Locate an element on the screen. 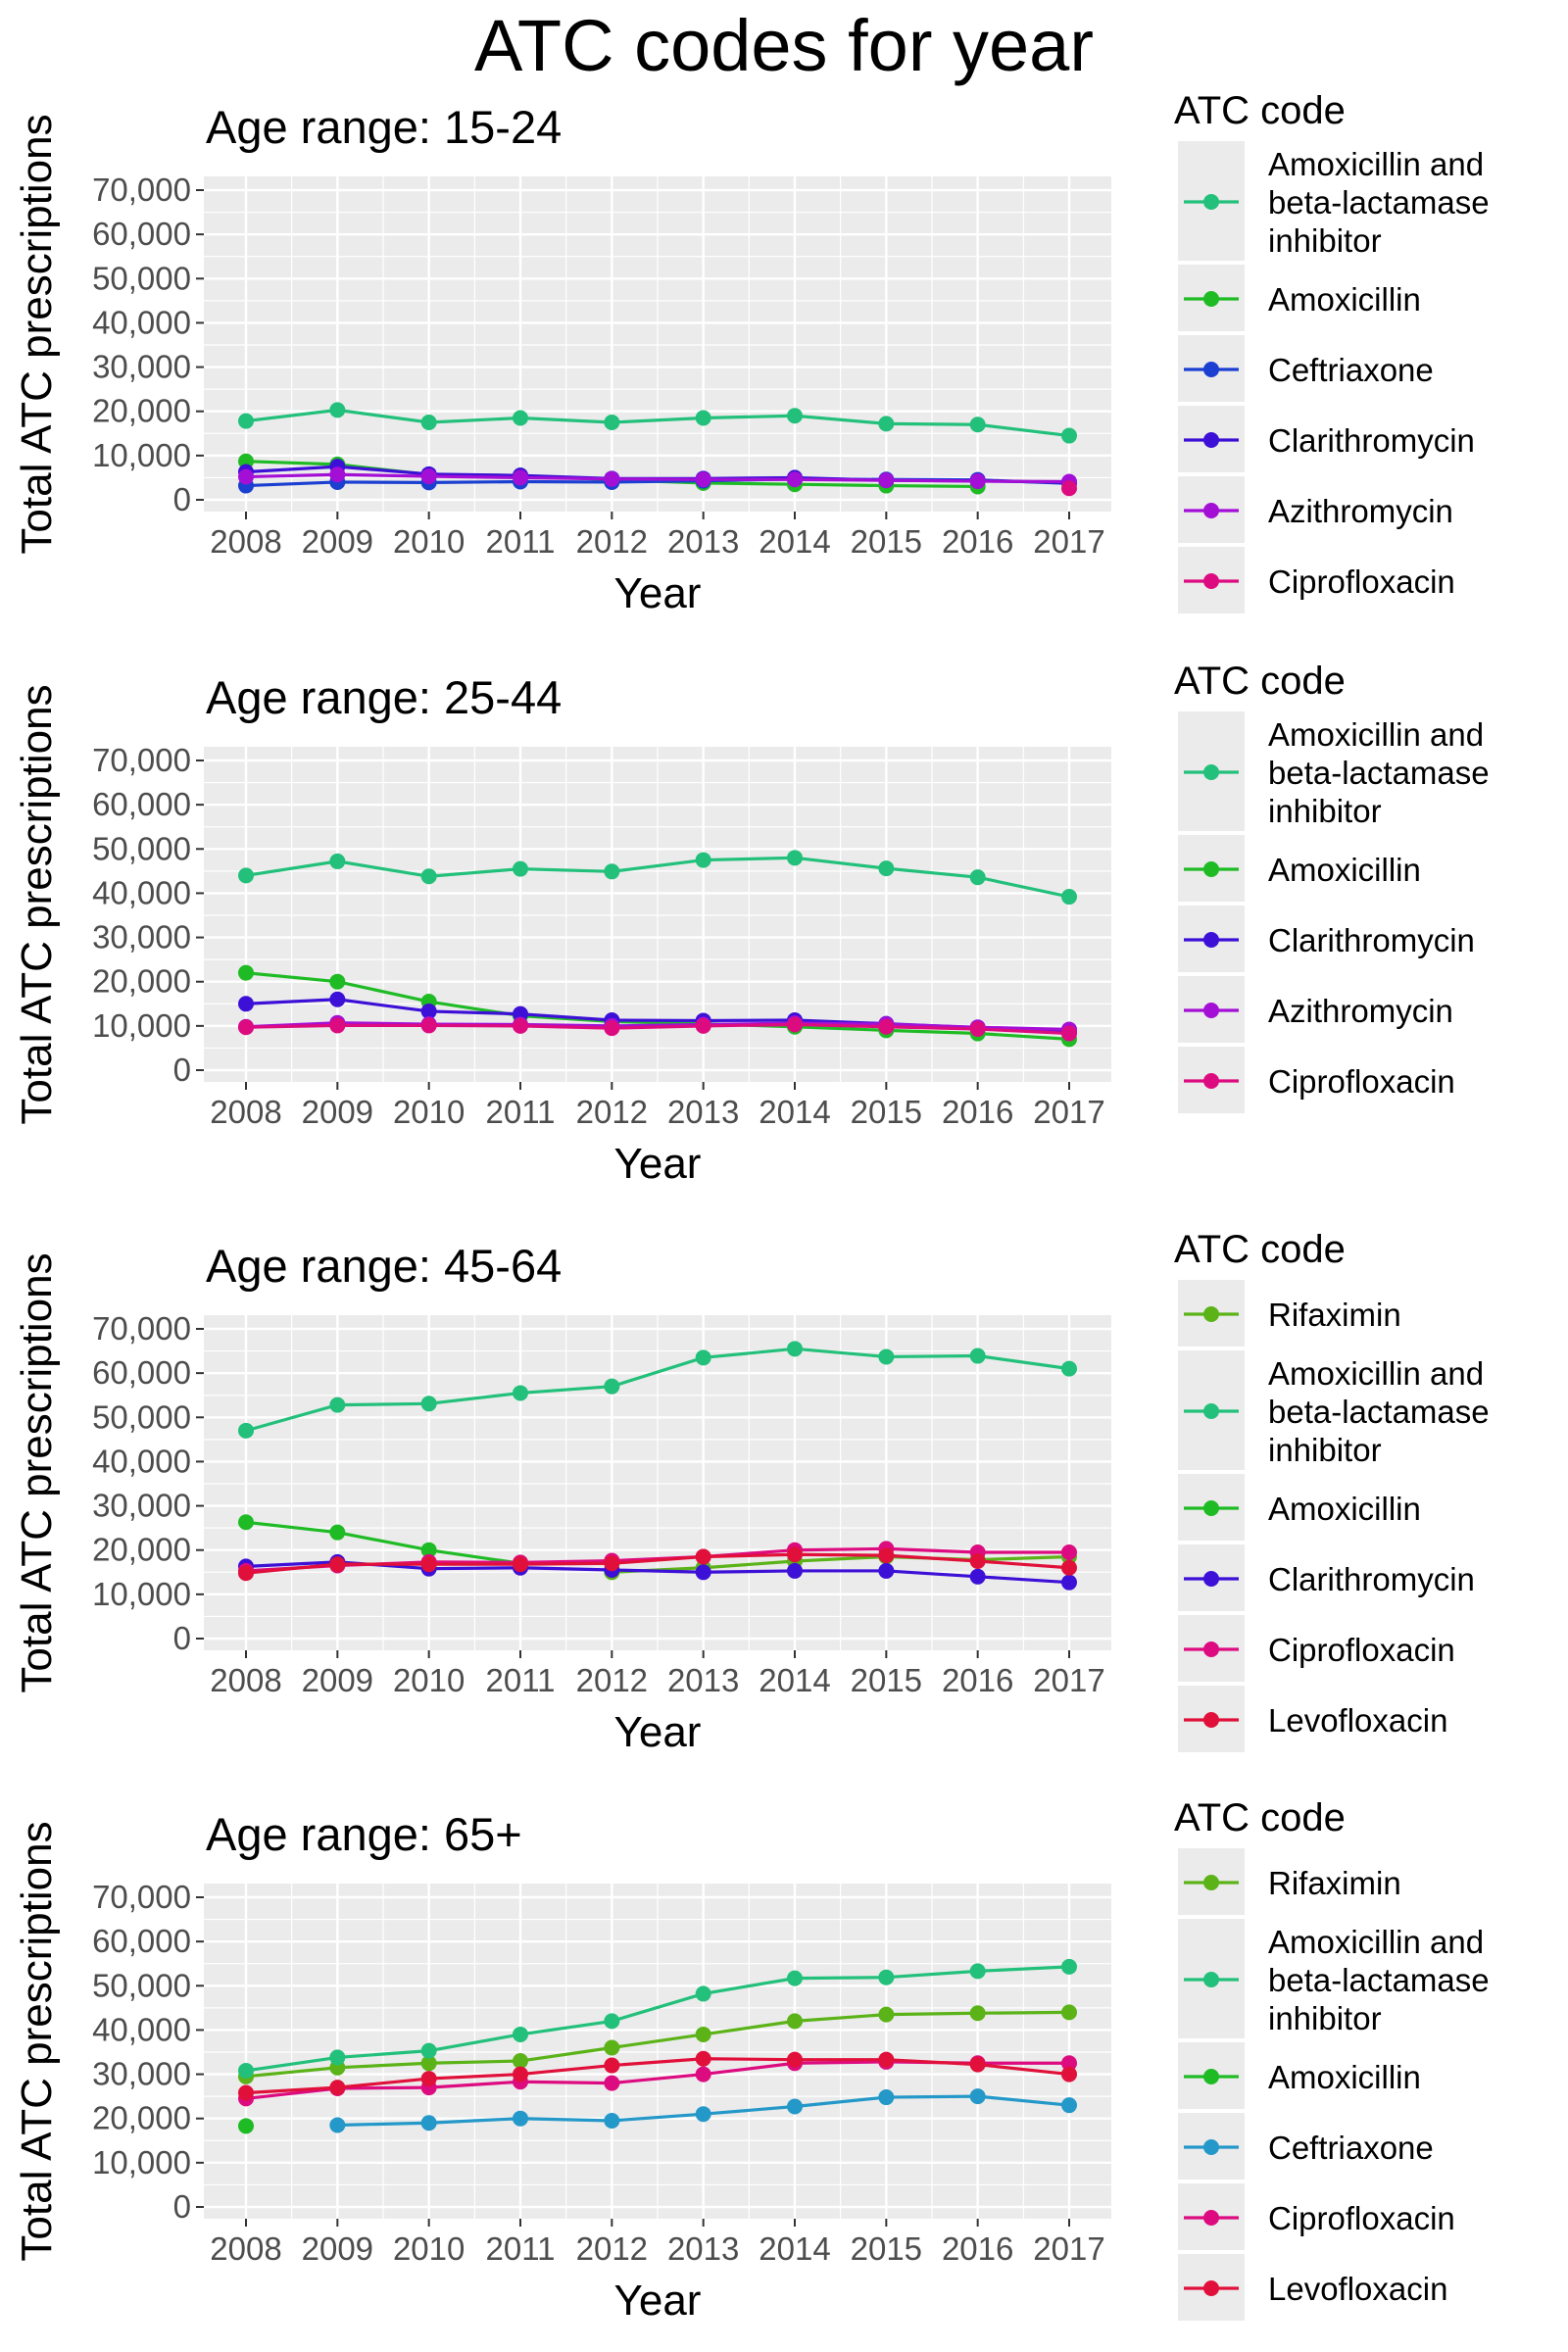  panel-title: Age range: 45-64 is located at coordinates (384, 1266).